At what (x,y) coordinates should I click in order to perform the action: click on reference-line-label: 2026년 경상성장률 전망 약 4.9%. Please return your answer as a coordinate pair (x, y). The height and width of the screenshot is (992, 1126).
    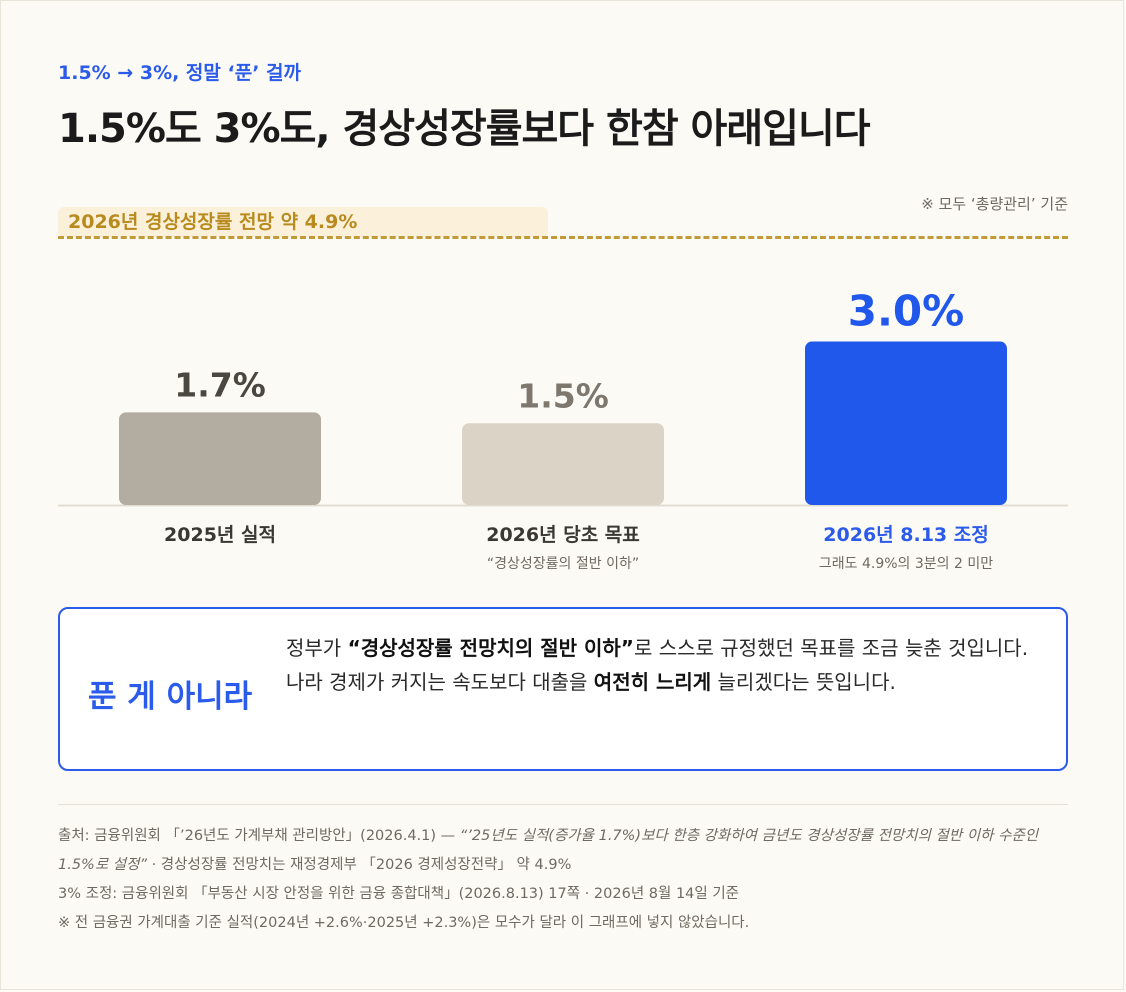
    Looking at the image, I should click on (303, 222).